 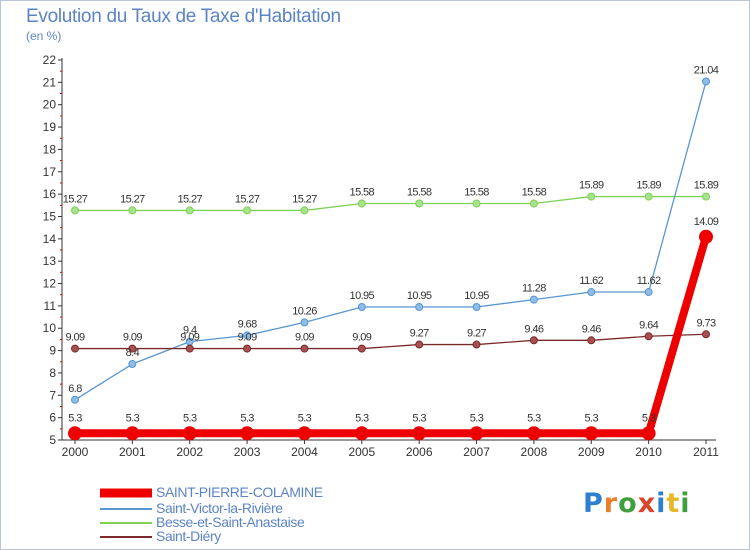 What do you see at coordinates (189, 452) in the screenshot?
I see `x-tick-label: 2002` at bounding box center [189, 452].